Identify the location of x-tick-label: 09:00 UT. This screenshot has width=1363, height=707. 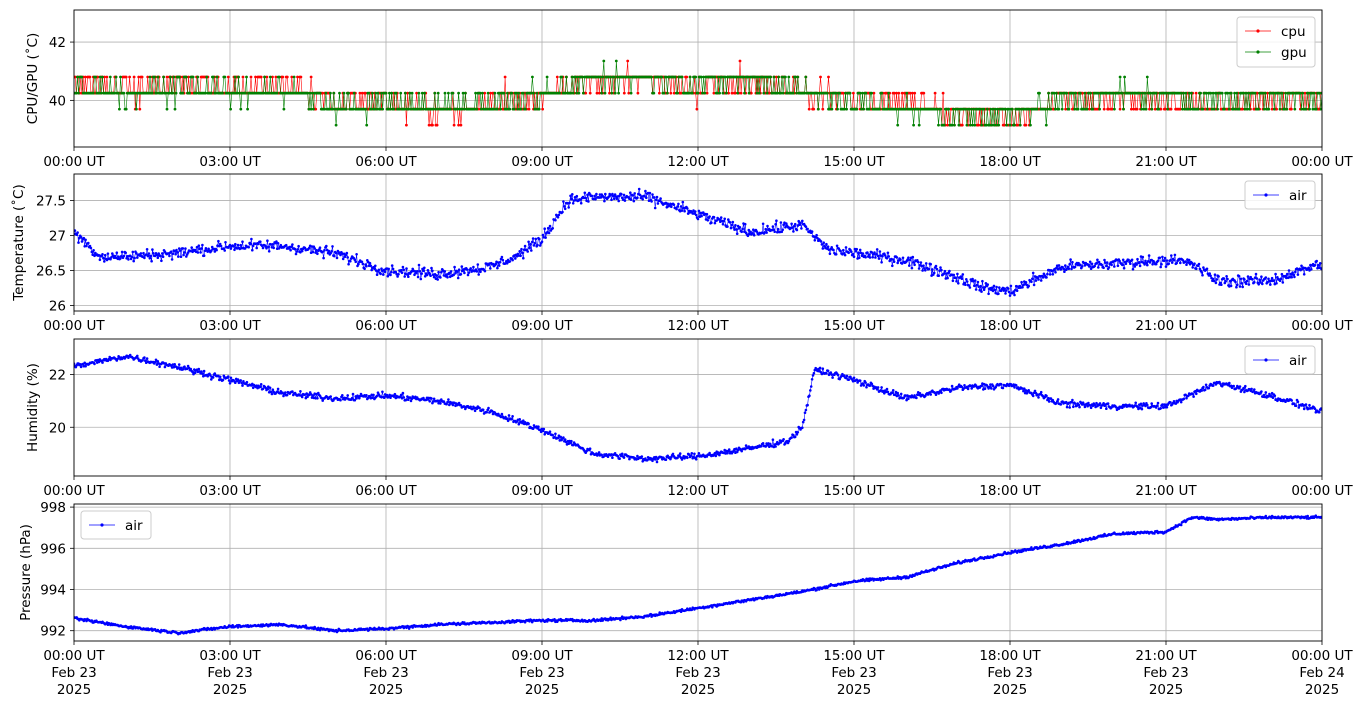
(542, 162).